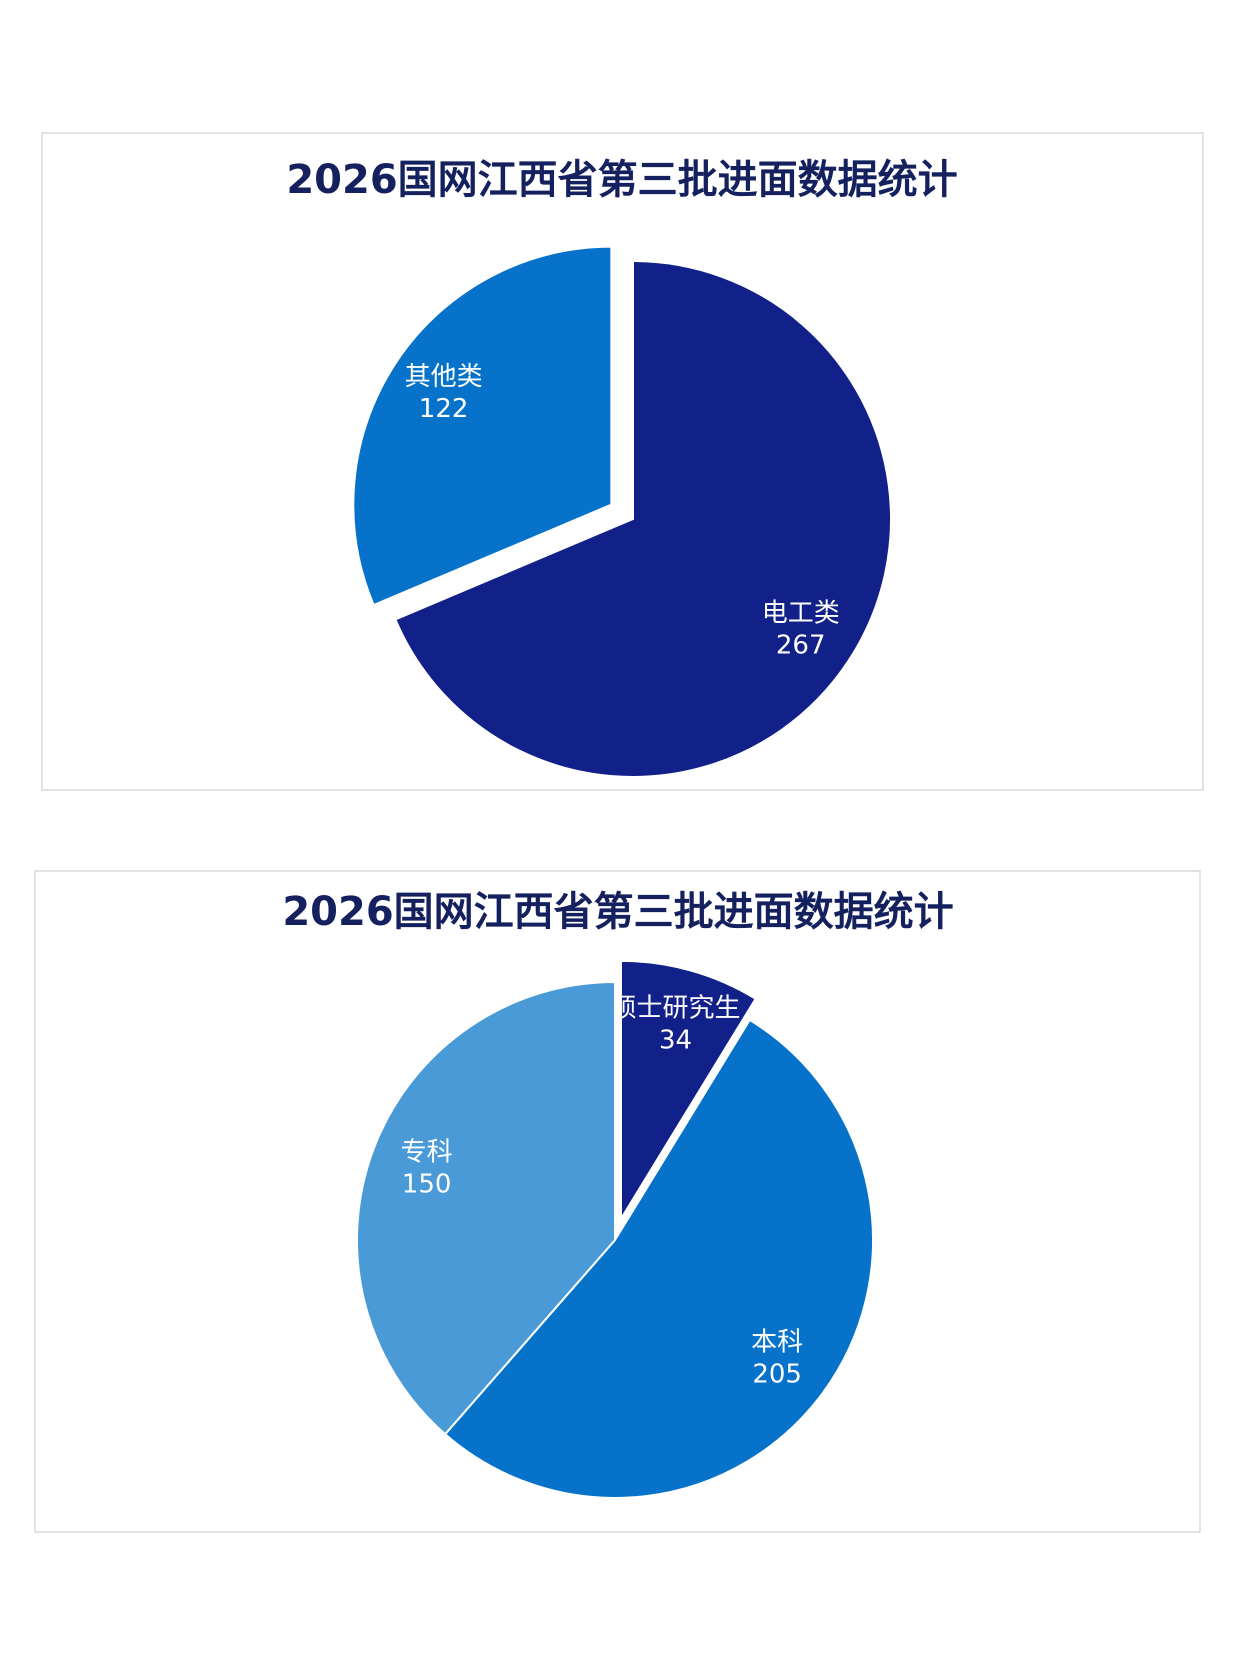 The width and height of the screenshot is (1242, 1660). What do you see at coordinates (444, 377) in the screenshot?
I see `slice-label: 其他类` at bounding box center [444, 377].